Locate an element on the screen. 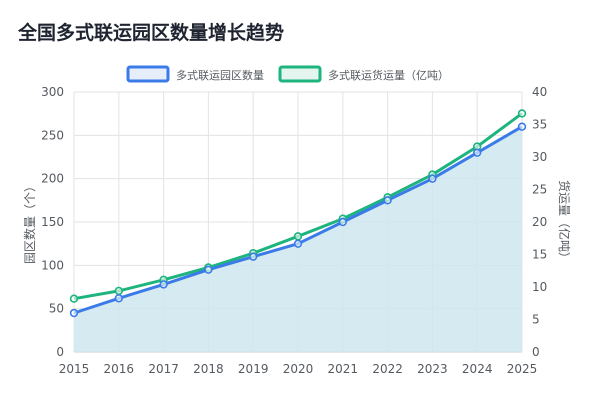 The height and width of the screenshot is (402, 592). x-tick-label: 2024 is located at coordinates (477, 369).